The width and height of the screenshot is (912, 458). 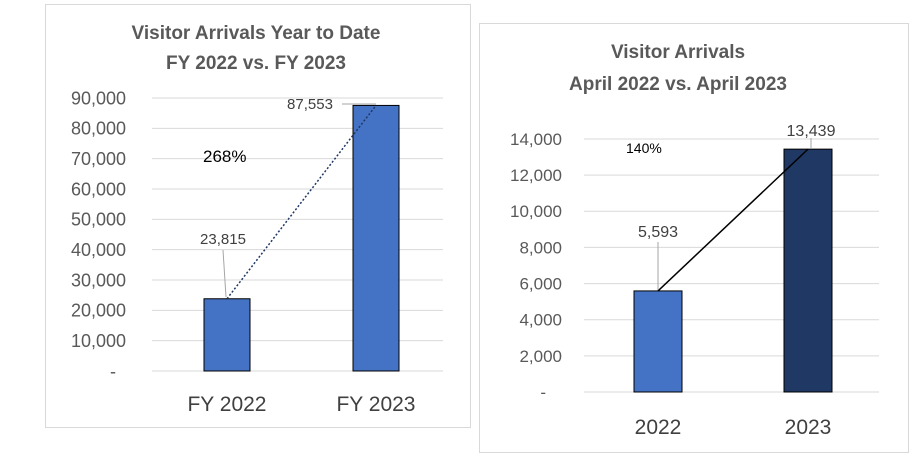 I want to click on y-tick-label: 80,000, so click(x=98, y=129).